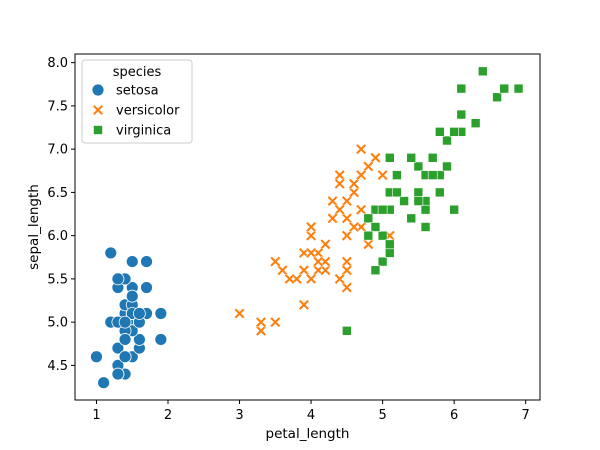 The width and height of the screenshot is (600, 450). What do you see at coordinates (57, 106) in the screenshot?
I see `y-tick-label: 7.5` at bounding box center [57, 106].